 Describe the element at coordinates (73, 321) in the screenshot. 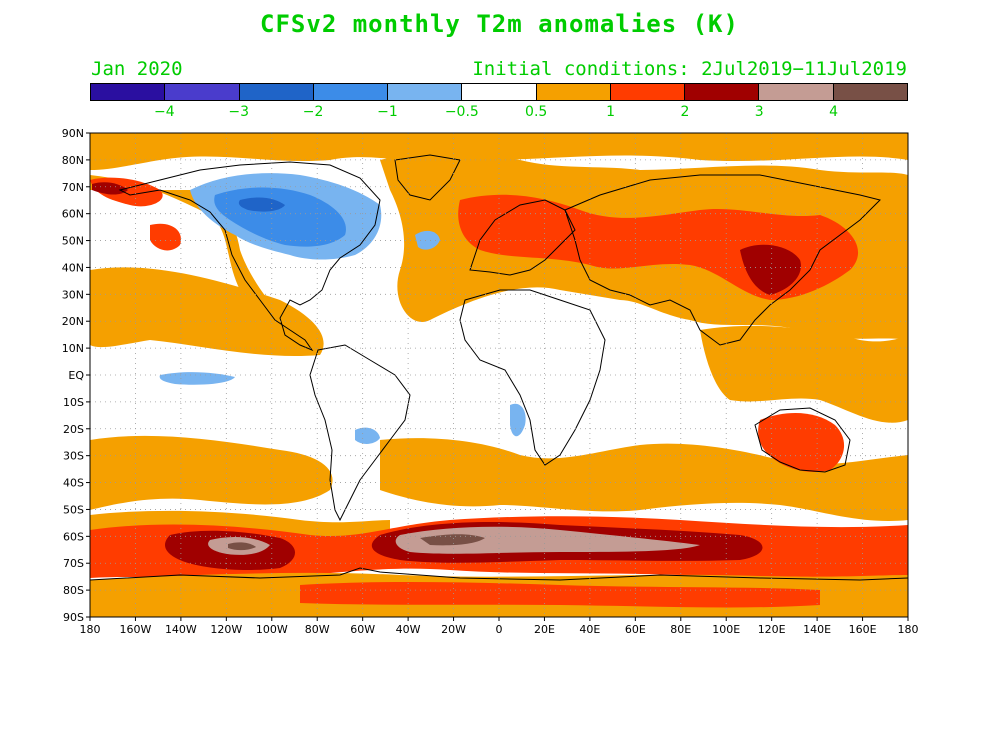

I see `lat-tick-label: 20N` at that location.